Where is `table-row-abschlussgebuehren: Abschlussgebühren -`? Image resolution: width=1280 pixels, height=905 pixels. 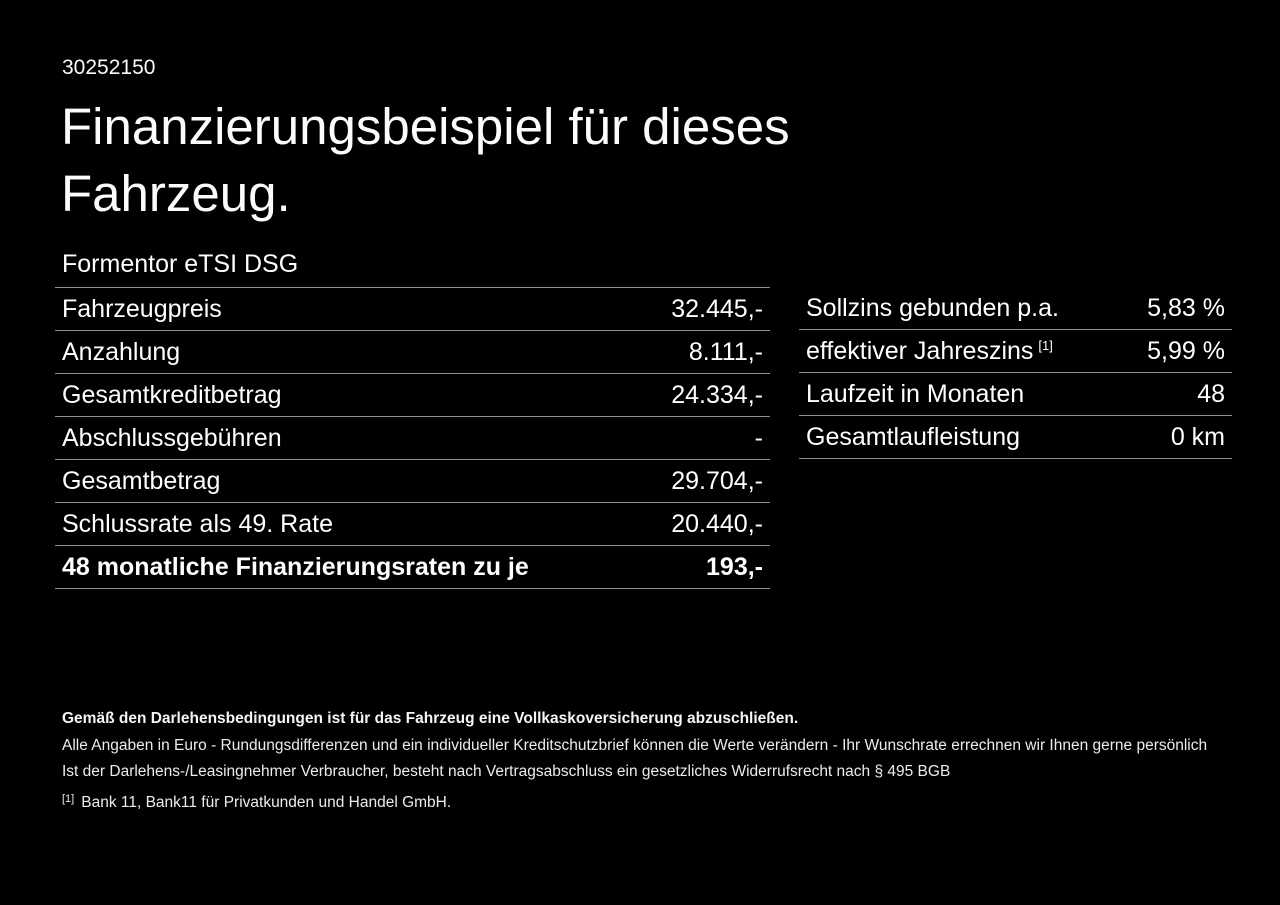 table-row-abschlussgebuehren: Abschlussgebühren - is located at coordinates (412, 438).